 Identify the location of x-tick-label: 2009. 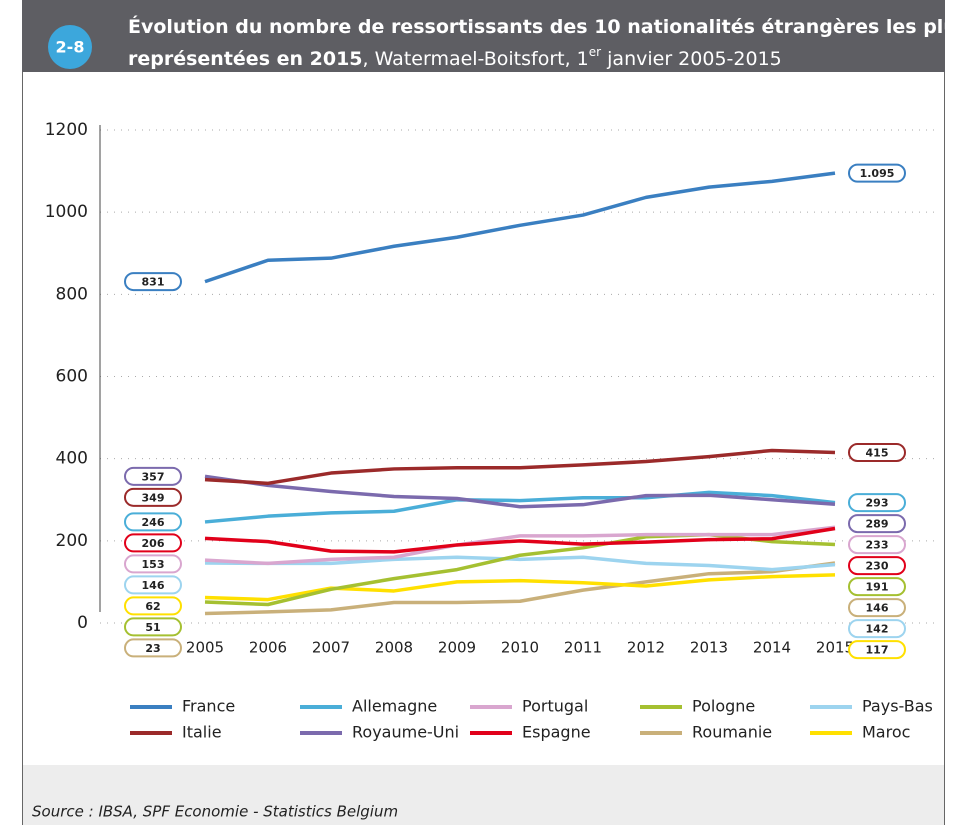
(457, 648).